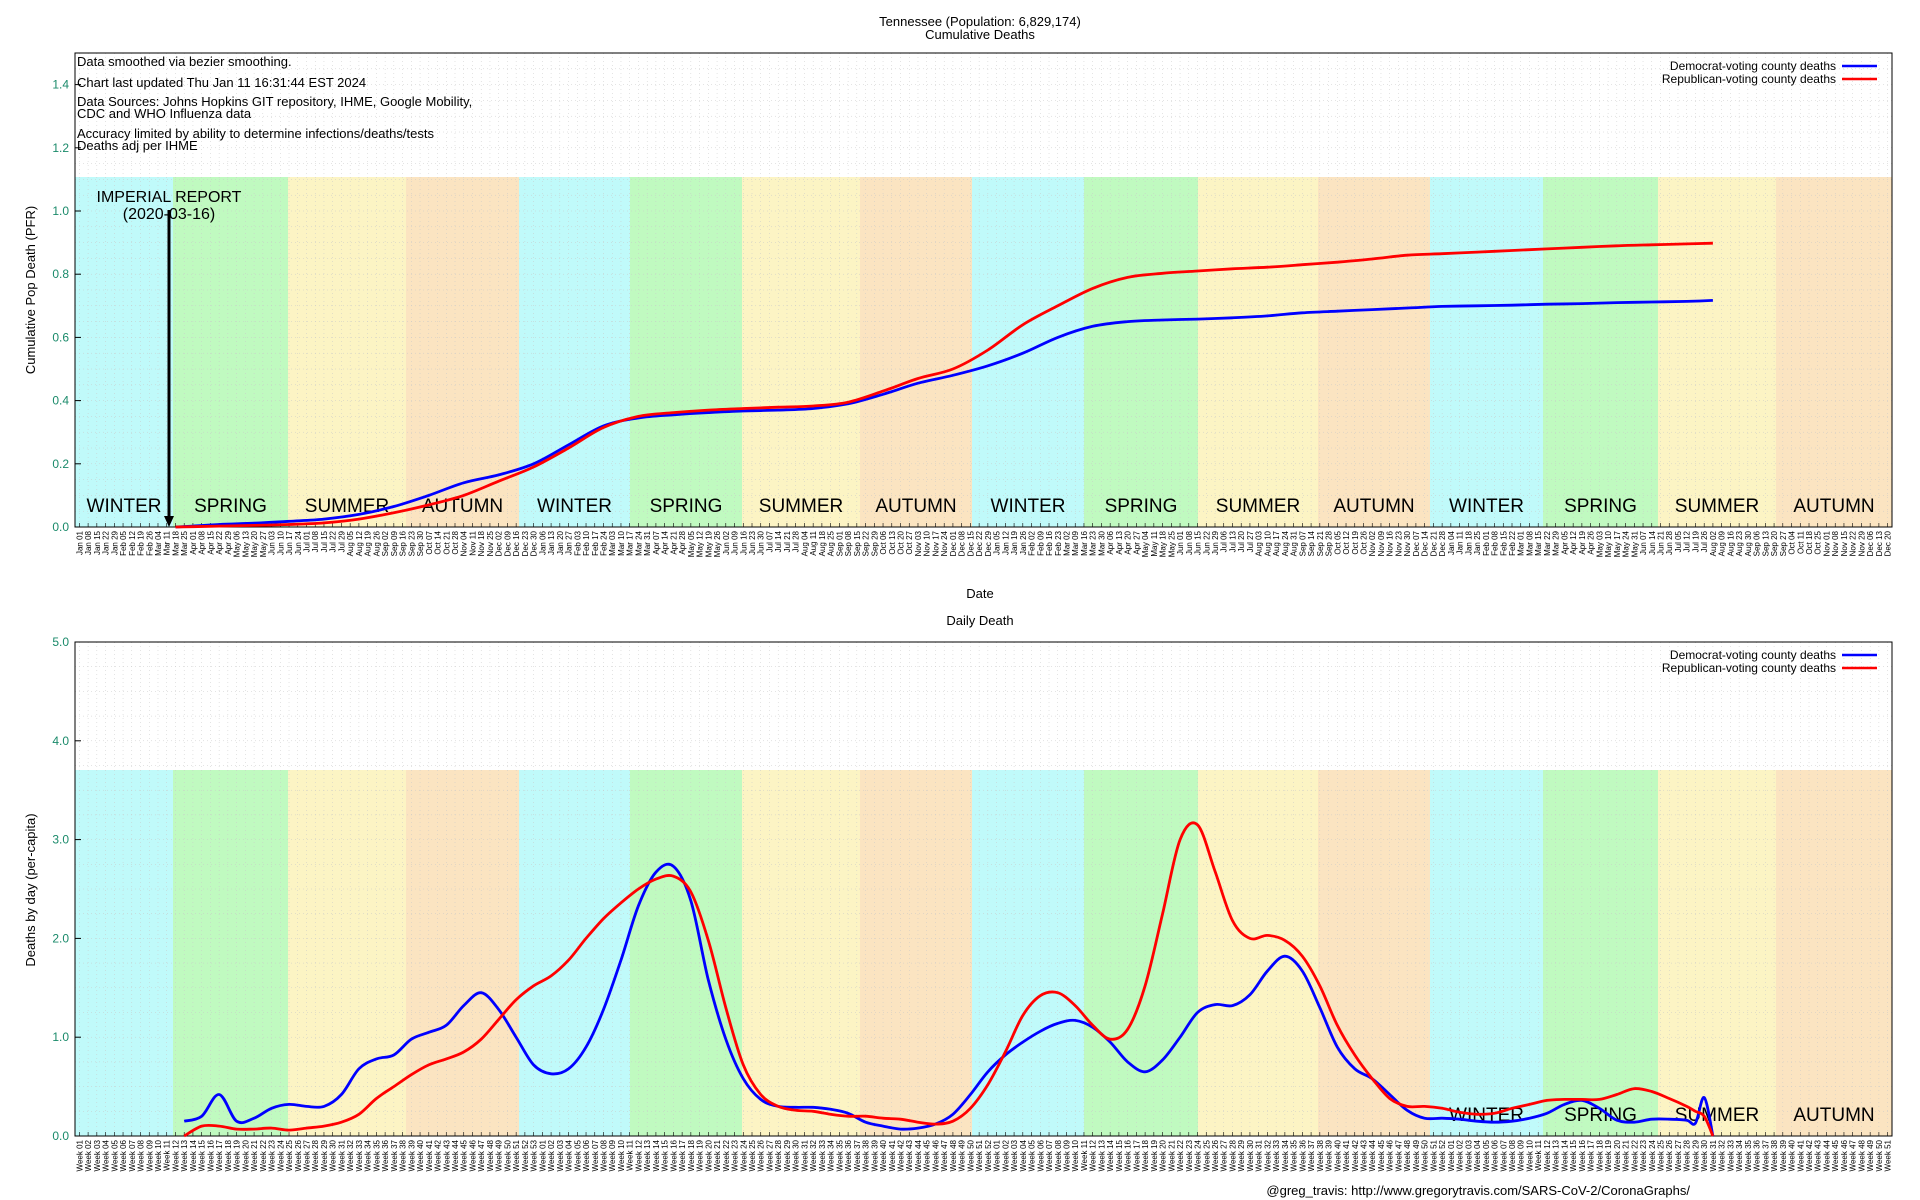 The height and width of the screenshot is (1200, 1920). What do you see at coordinates (970, 543) in the screenshot?
I see `x-tick-label: Dec 15` at bounding box center [970, 543].